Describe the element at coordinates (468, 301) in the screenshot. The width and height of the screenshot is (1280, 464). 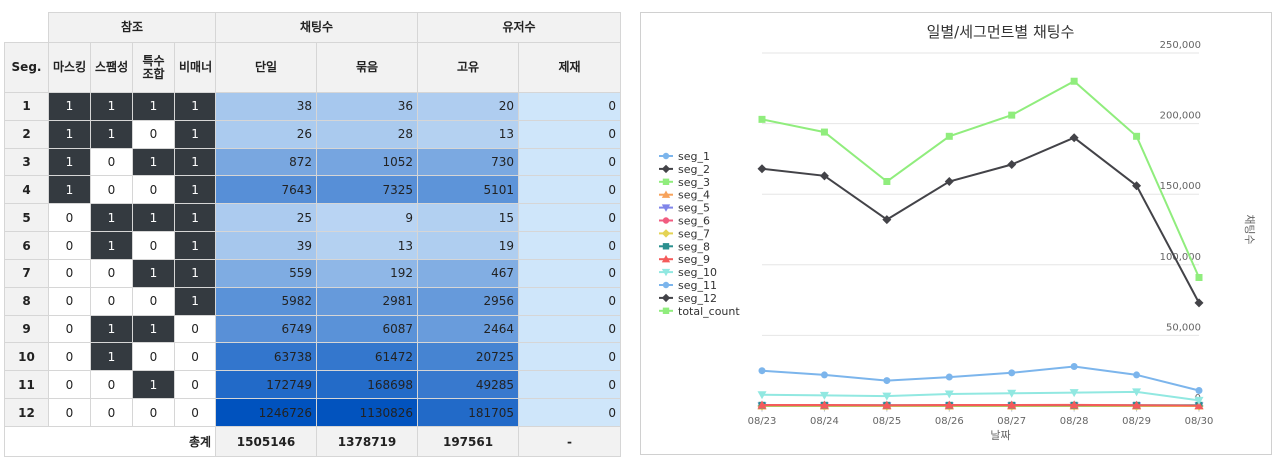
I see `unique-cell: 2956` at that location.